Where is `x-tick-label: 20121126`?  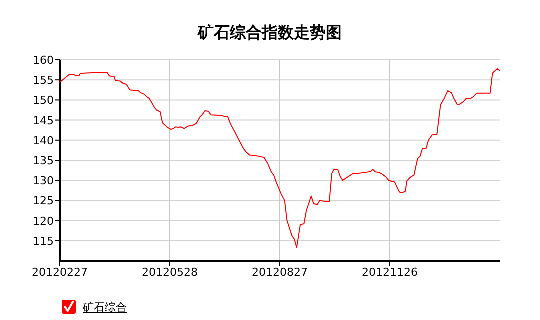 x-tick-label: 20121126 is located at coordinates (390, 272).